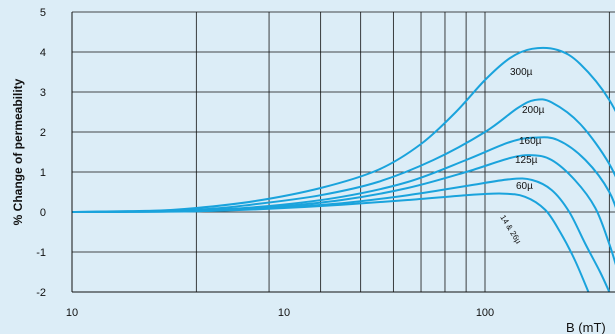 Image resolution: width=615 pixels, height=334 pixels. What do you see at coordinates (485, 313) in the screenshot?
I see `x-tick-label: 100` at bounding box center [485, 313].